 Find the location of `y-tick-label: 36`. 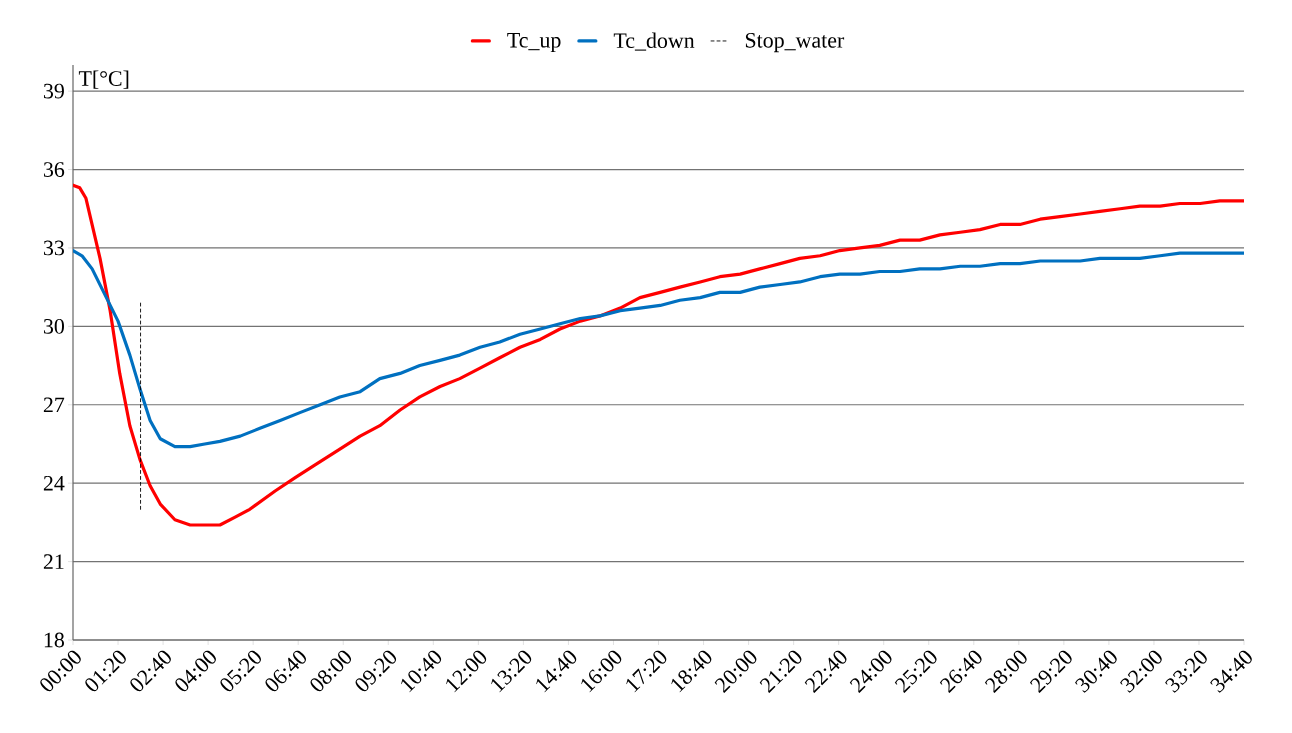

y-tick-label: 36 is located at coordinates (54, 169).